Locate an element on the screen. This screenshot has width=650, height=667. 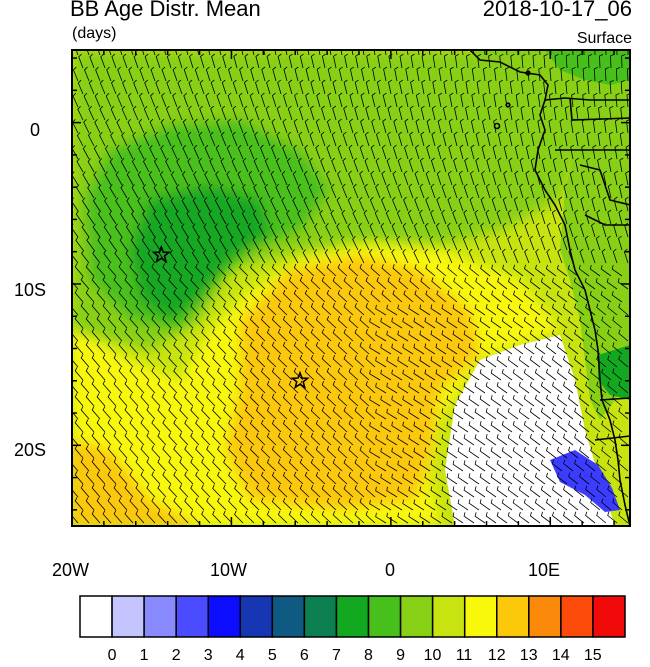
land-green-region is located at coordinates (550, 235).